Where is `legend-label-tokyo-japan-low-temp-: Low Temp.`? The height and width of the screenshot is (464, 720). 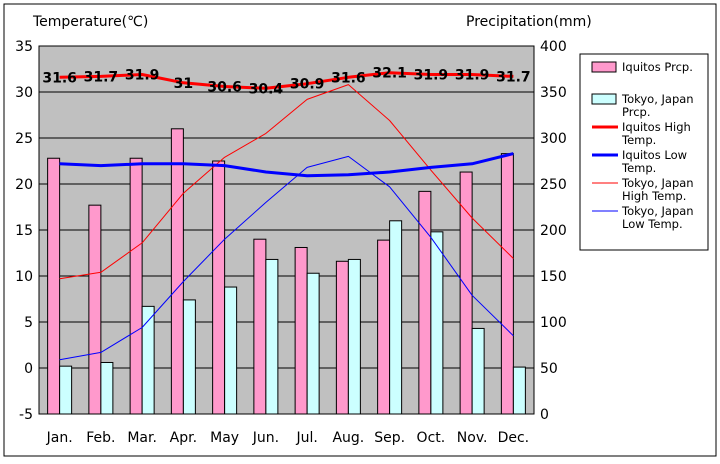
legend-label-tokyo-japan-low-temp-: Low Temp. is located at coordinates (652, 224).